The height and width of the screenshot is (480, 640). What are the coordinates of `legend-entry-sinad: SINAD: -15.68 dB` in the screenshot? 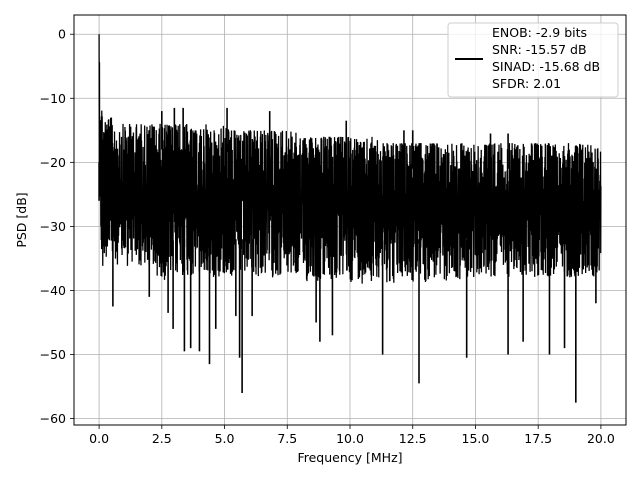 It's located at (546, 66).